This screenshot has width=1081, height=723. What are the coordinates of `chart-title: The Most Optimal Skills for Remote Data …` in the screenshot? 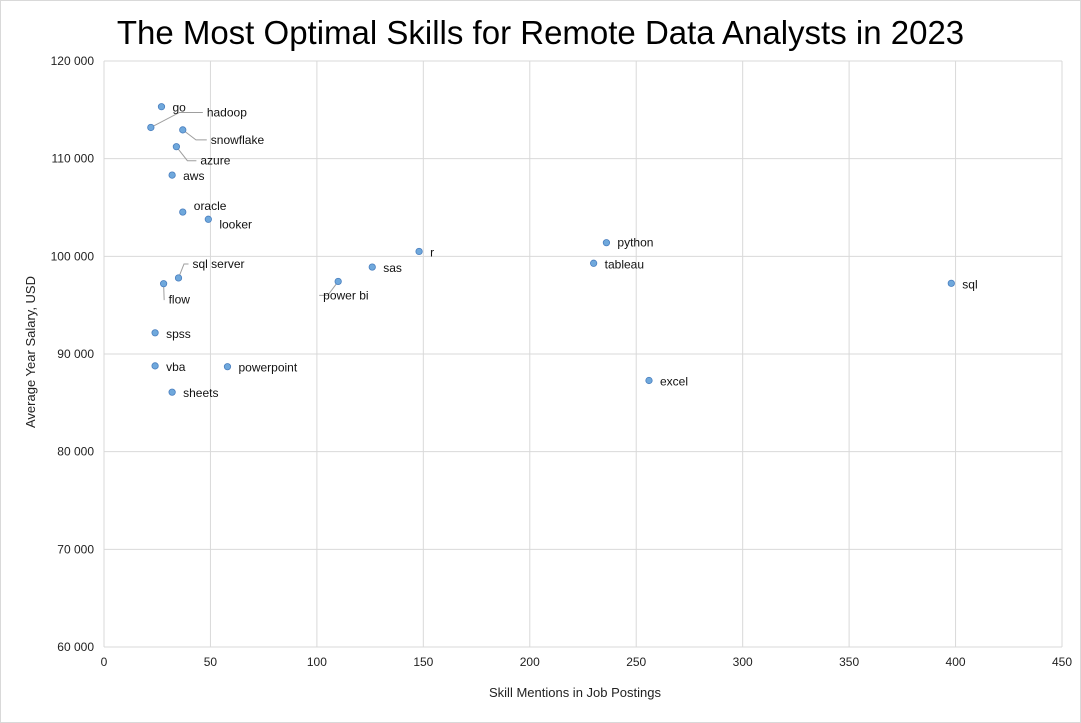 It's located at (540, 32).